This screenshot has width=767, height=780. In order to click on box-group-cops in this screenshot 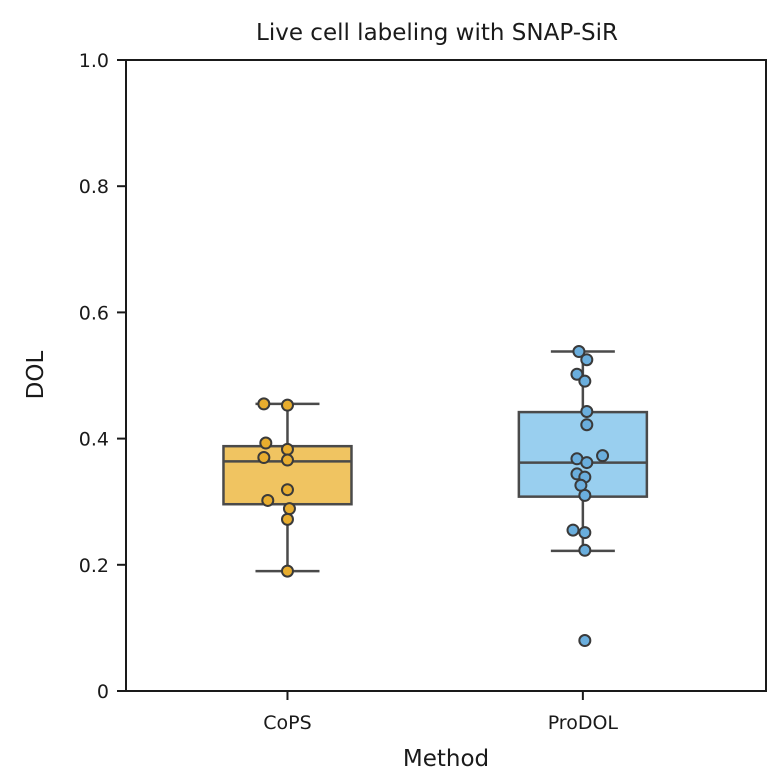, I will do `click(287, 487)`.